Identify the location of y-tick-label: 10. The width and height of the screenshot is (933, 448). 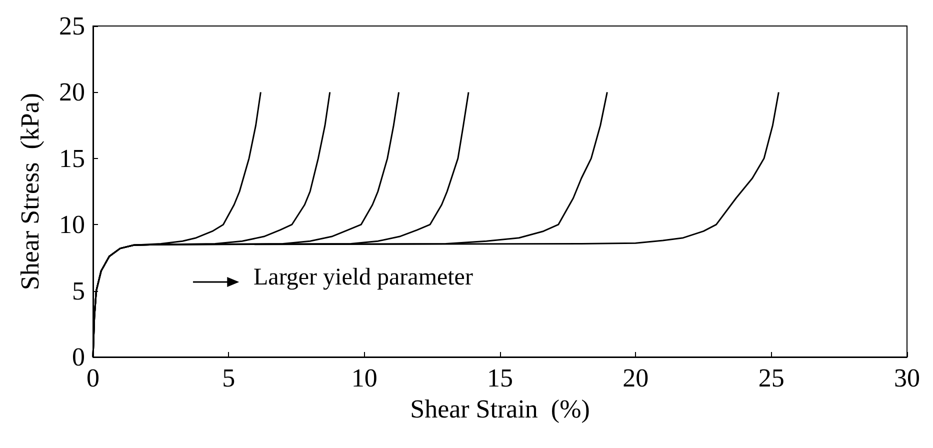
(72, 225).